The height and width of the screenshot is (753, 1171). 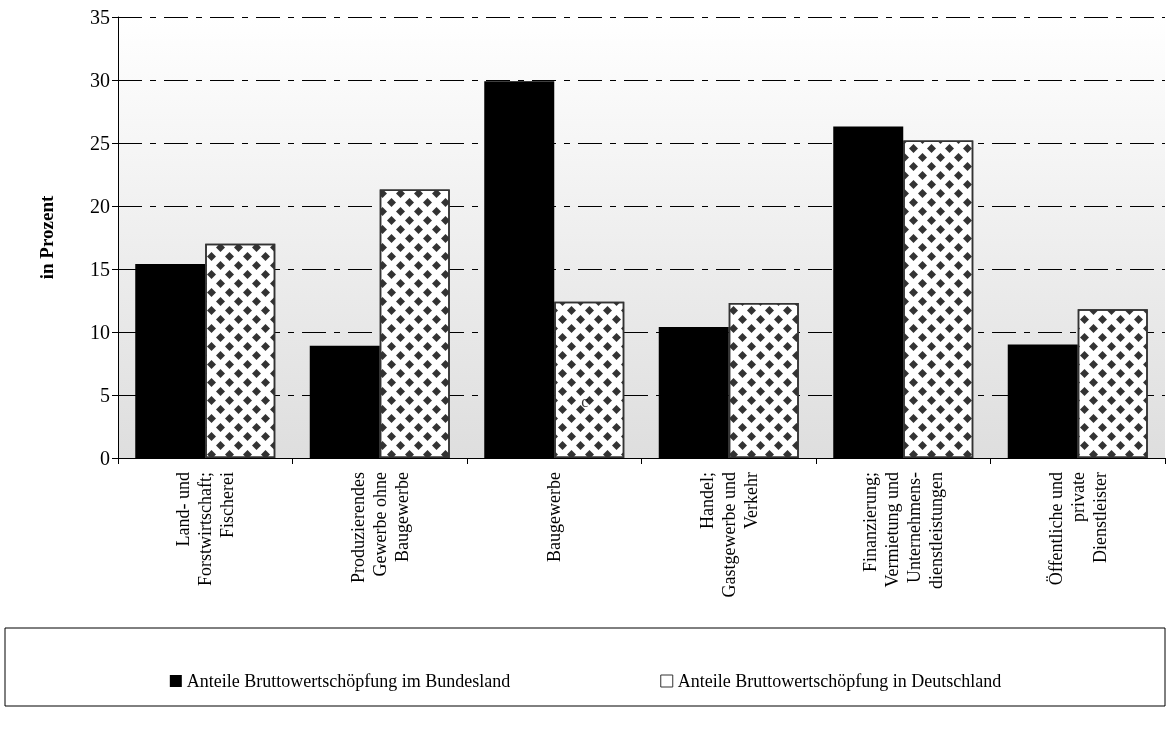 What do you see at coordinates (46, 237) in the screenshot?
I see `y-axis-title: in Prozent` at bounding box center [46, 237].